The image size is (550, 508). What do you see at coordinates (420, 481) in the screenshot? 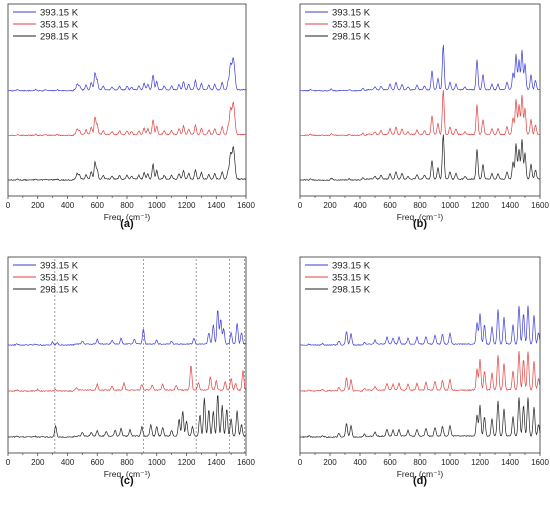
I see `panel-caption: (d)` at bounding box center [420, 481].